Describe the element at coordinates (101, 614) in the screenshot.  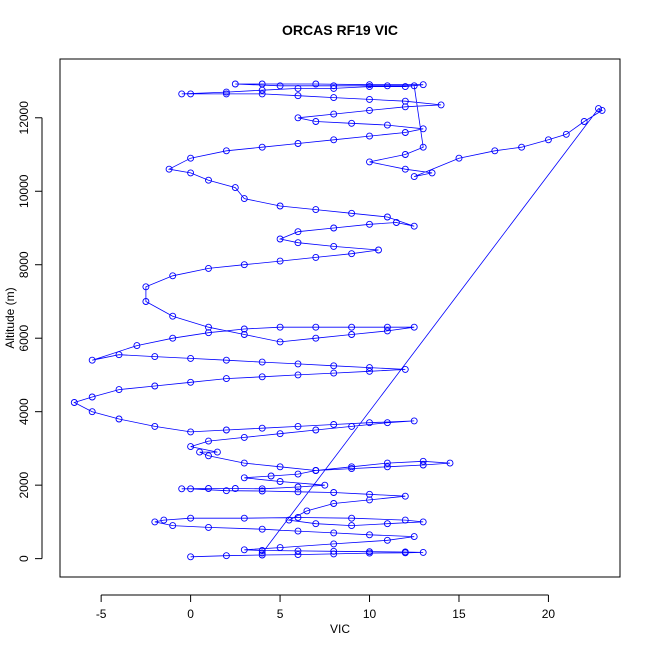
I see `x-tick-label: -5` at that location.